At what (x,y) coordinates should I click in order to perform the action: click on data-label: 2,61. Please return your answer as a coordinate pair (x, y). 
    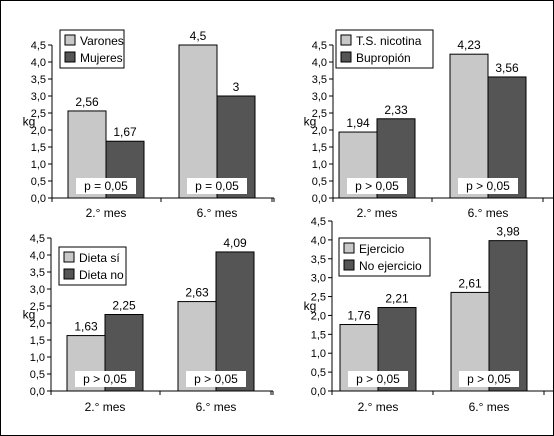
    Looking at the image, I should click on (470, 283).